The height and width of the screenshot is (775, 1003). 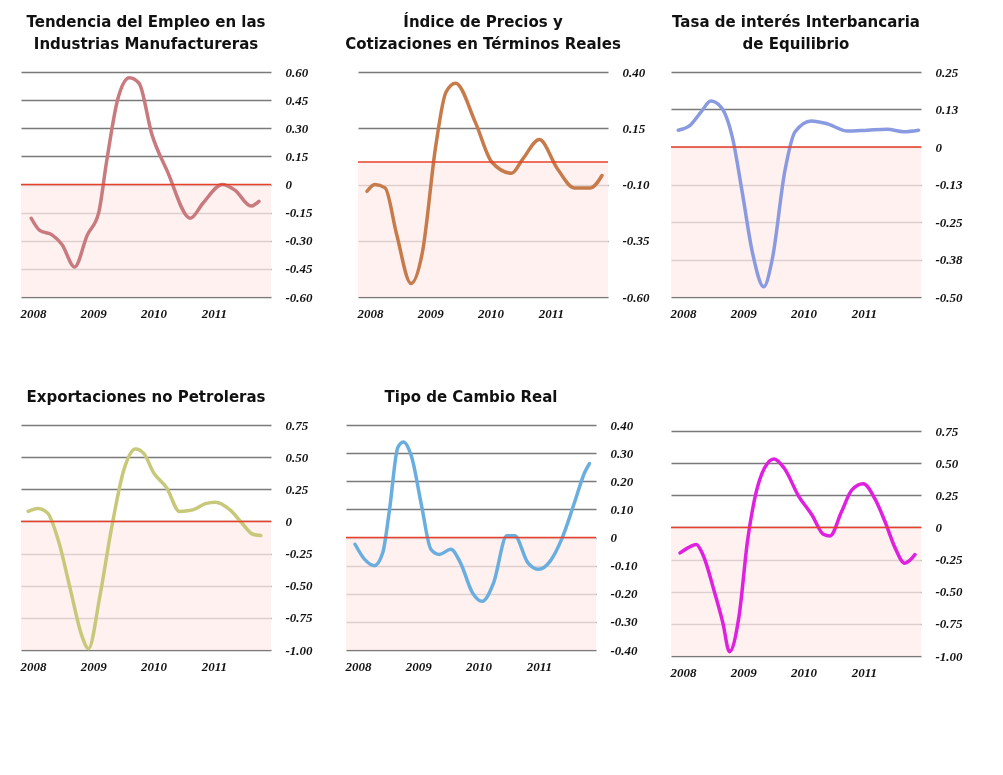 What do you see at coordinates (636, 241) in the screenshot?
I see `y-tick-label: -0.35` at bounding box center [636, 241].